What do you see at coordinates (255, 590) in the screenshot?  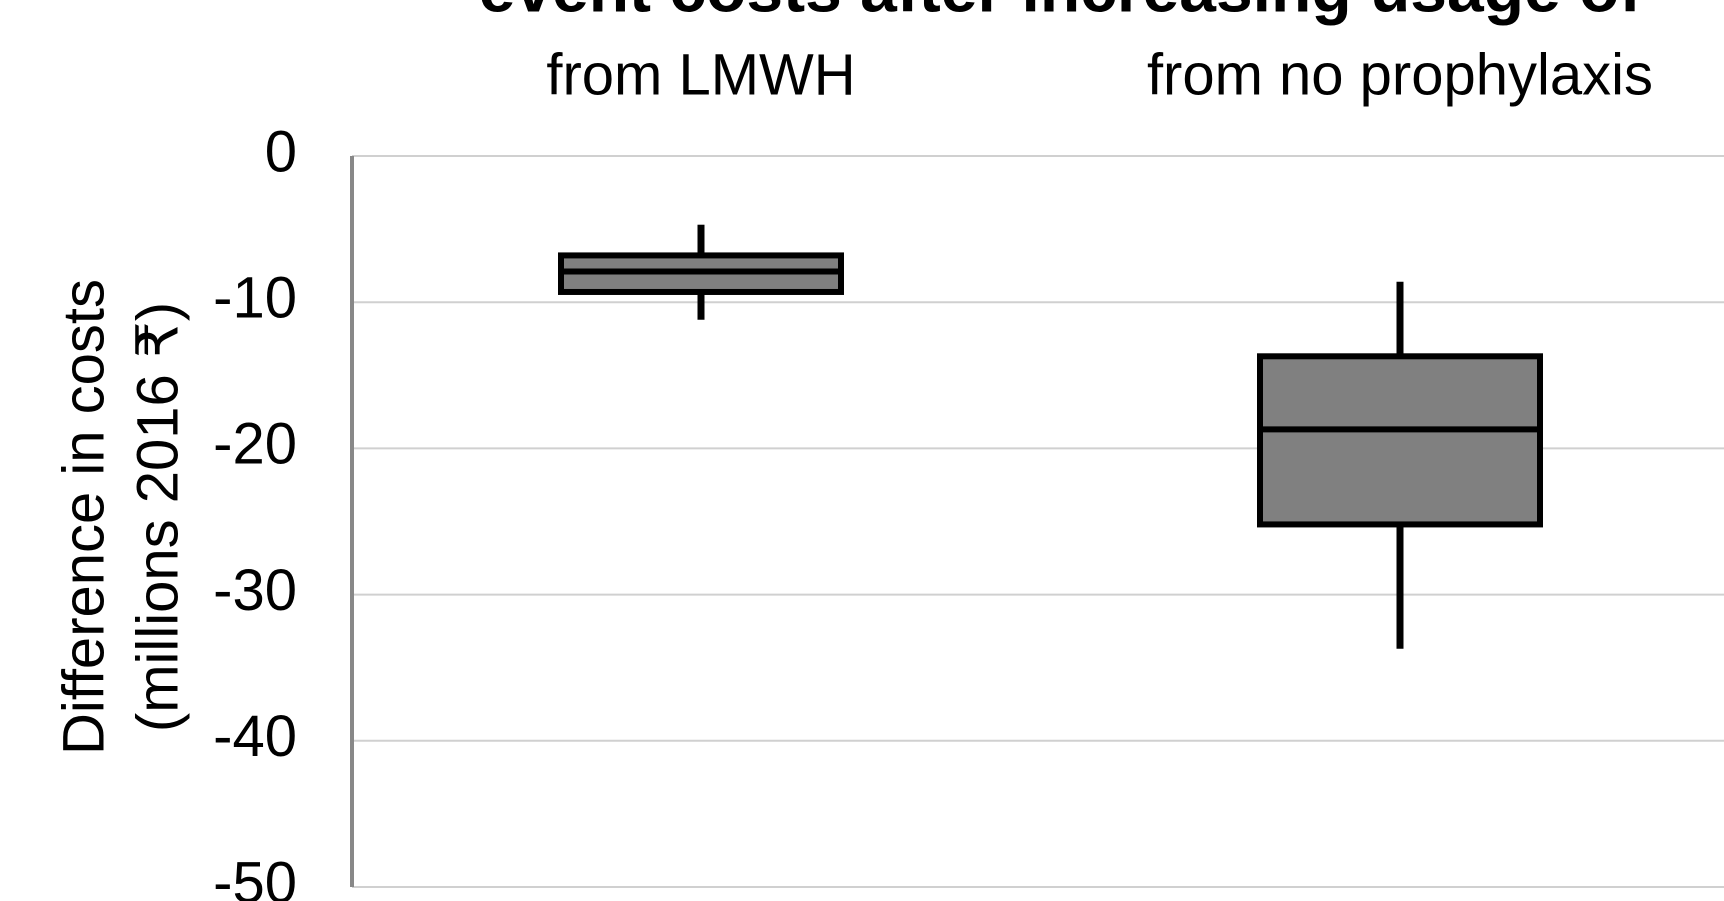 I see `y-tick-label: -30` at bounding box center [255, 590].